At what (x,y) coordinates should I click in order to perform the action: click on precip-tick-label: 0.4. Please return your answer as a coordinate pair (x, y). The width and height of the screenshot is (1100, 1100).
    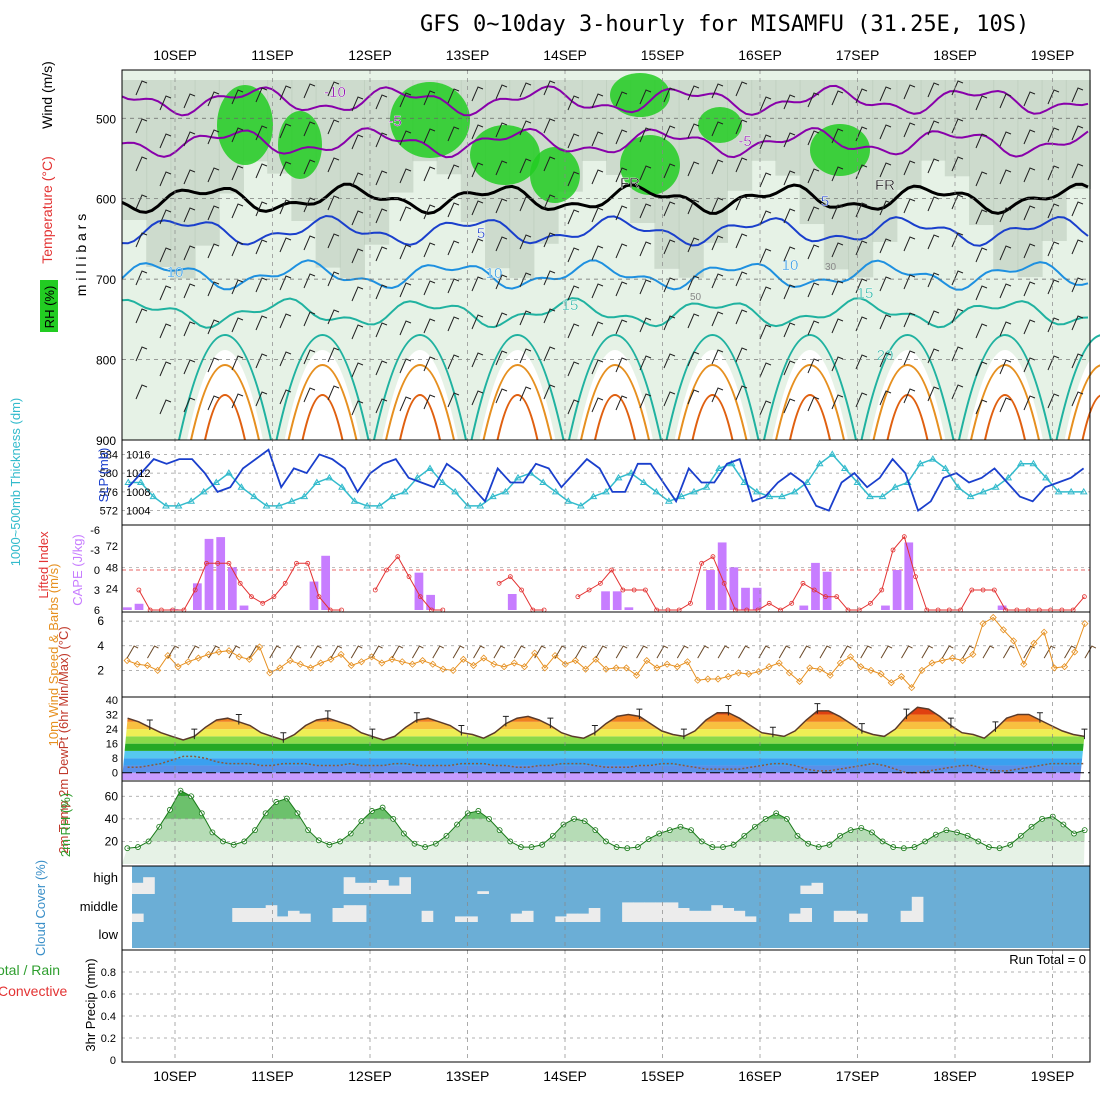
    Looking at the image, I should click on (108, 1017).